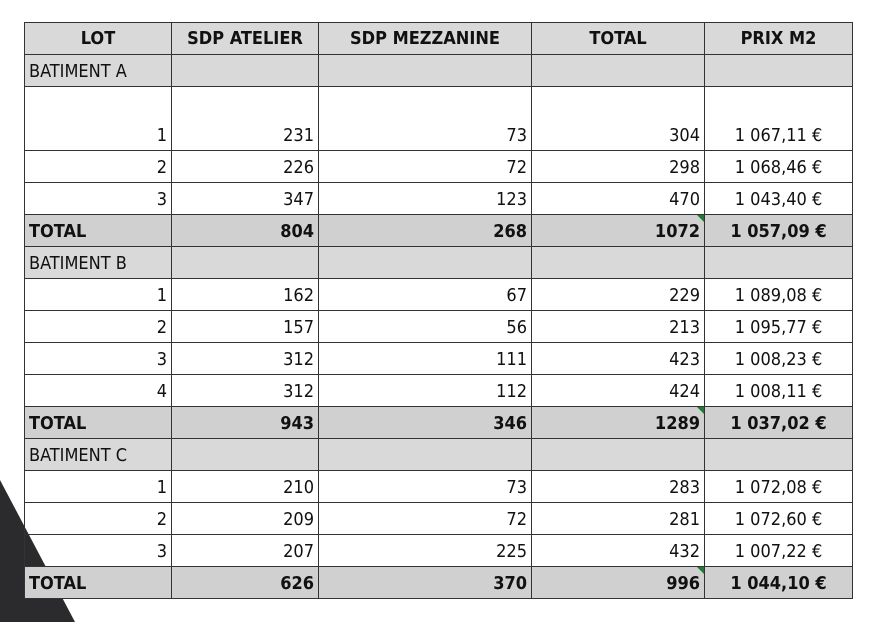 This screenshot has height=622, width=872. I want to click on lot-row: 1 210 73 283 1 072,08 €, so click(438, 486).